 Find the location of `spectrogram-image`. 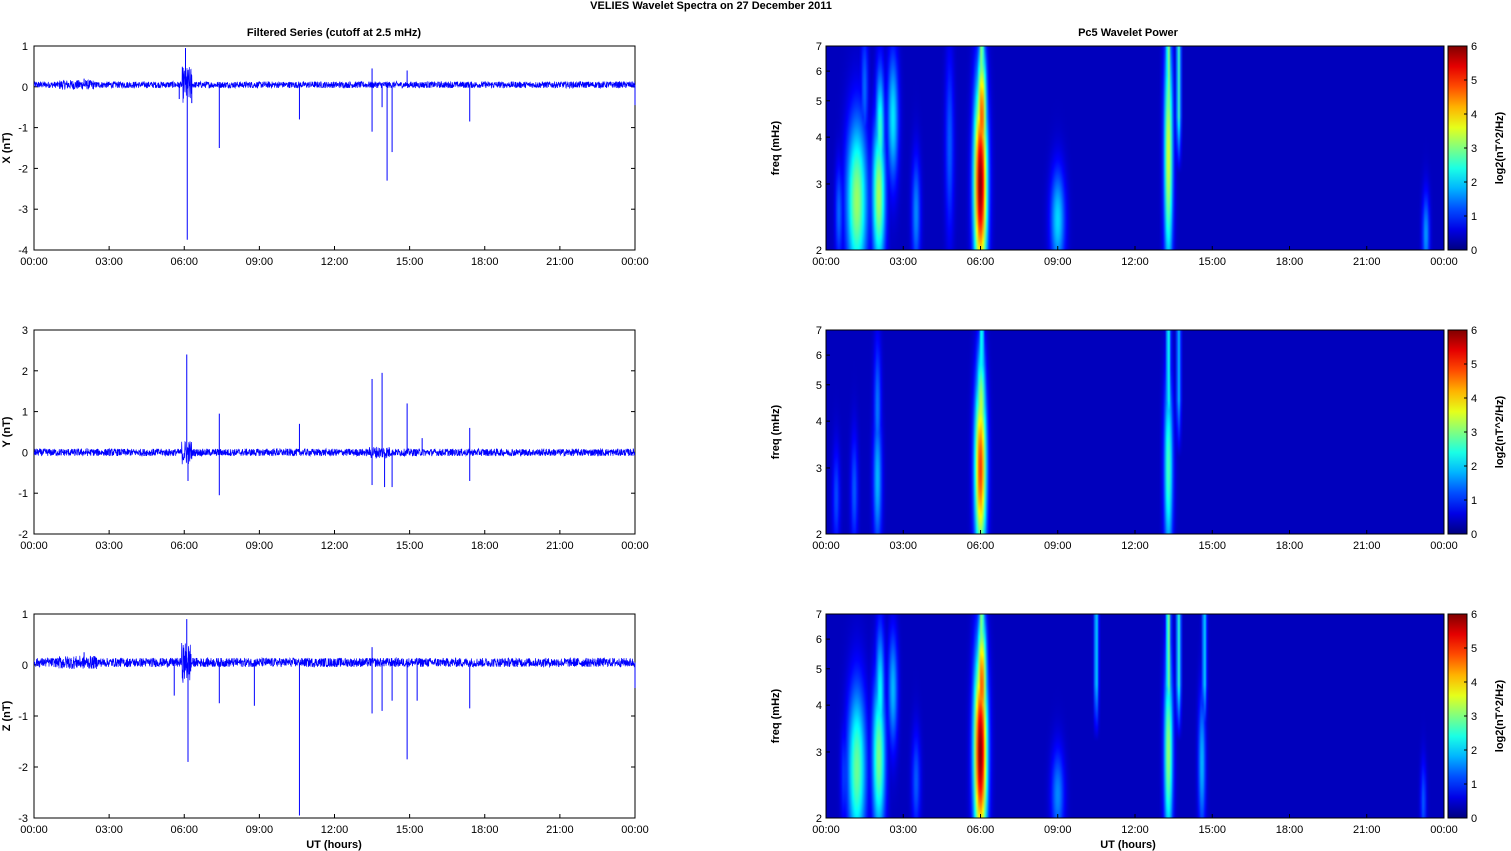

spectrogram-image is located at coordinates (1135, 148).